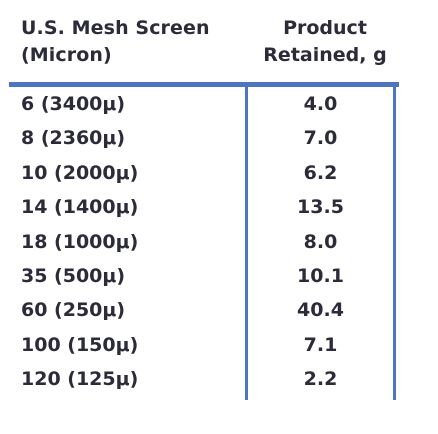  I want to click on cell-retained: 2.2, so click(320, 379).